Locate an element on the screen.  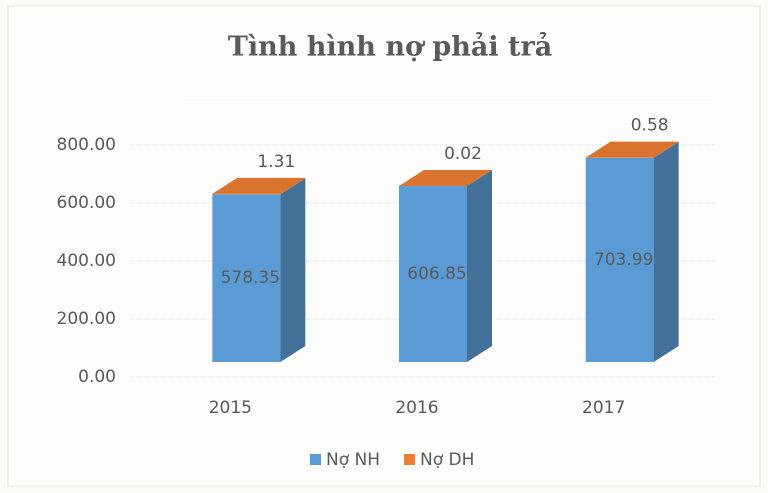
chart-title: Tình hình nợ phải trả is located at coordinates (390, 47).